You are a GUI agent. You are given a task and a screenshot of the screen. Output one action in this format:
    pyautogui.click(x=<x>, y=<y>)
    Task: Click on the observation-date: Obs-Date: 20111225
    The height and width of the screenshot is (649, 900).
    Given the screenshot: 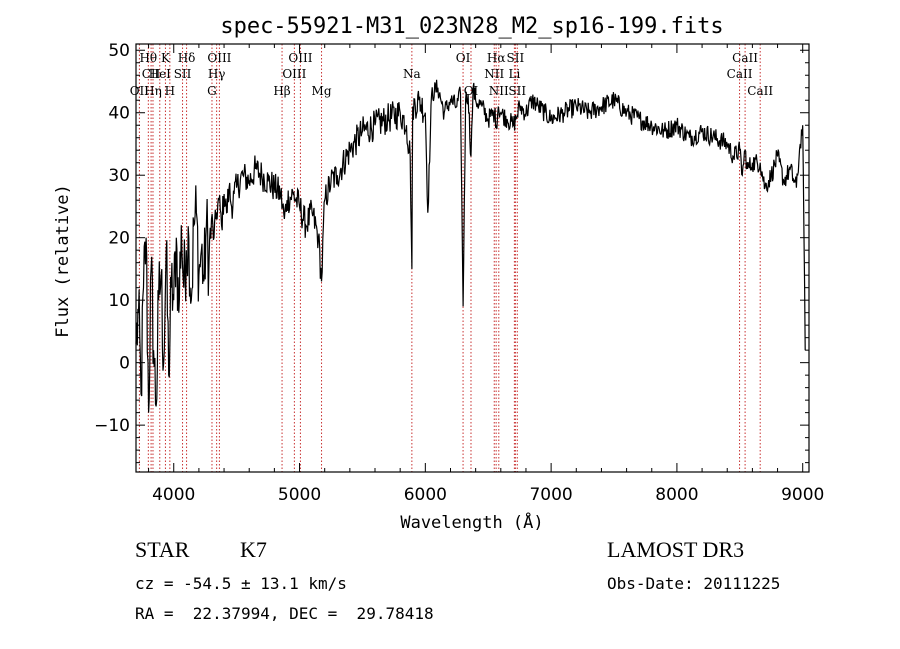 What is the action you would take?
    pyautogui.click(x=694, y=583)
    